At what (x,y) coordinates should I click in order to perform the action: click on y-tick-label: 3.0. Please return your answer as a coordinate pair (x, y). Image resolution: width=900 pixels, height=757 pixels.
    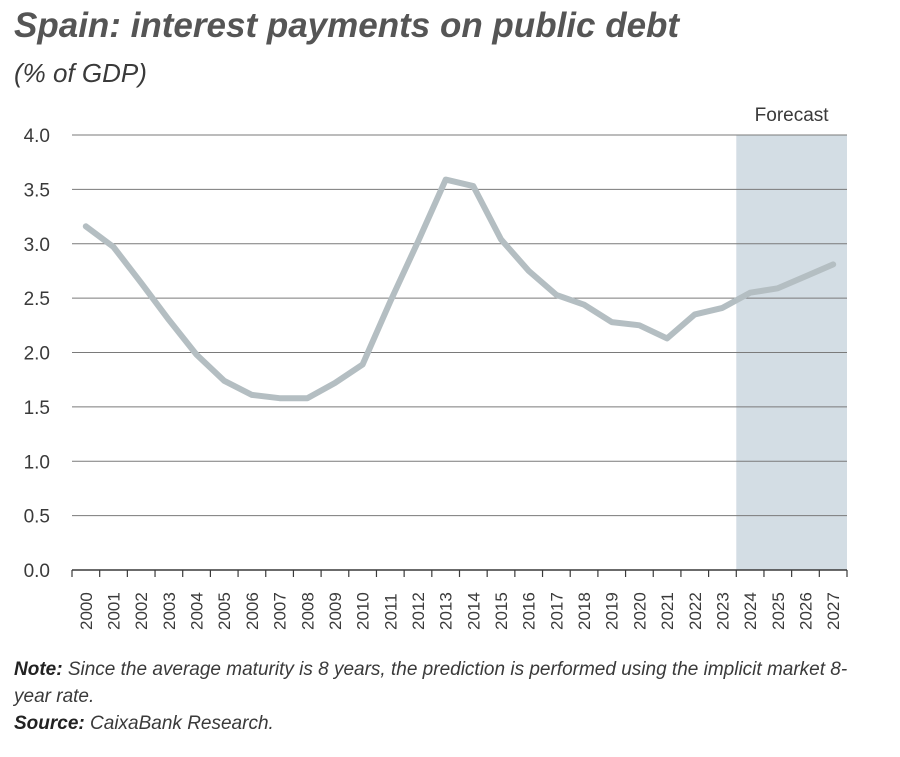
    Looking at the image, I should click on (37, 245).